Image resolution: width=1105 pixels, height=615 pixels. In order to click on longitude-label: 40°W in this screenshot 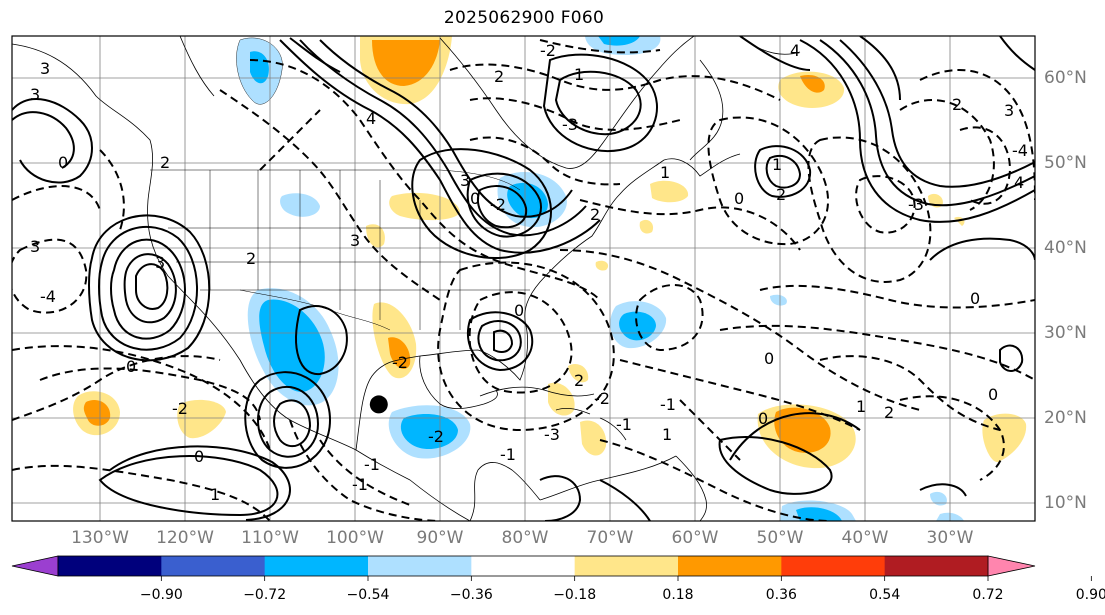, I will do `click(865, 538)`.